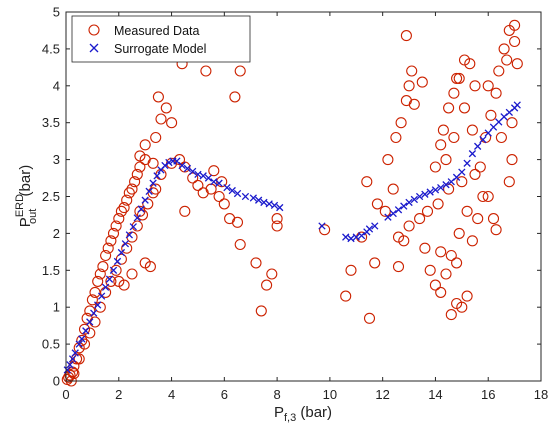 The width and height of the screenshot is (550, 436). I want to click on legend: Measured Data Surrogate Model, so click(161, 39).